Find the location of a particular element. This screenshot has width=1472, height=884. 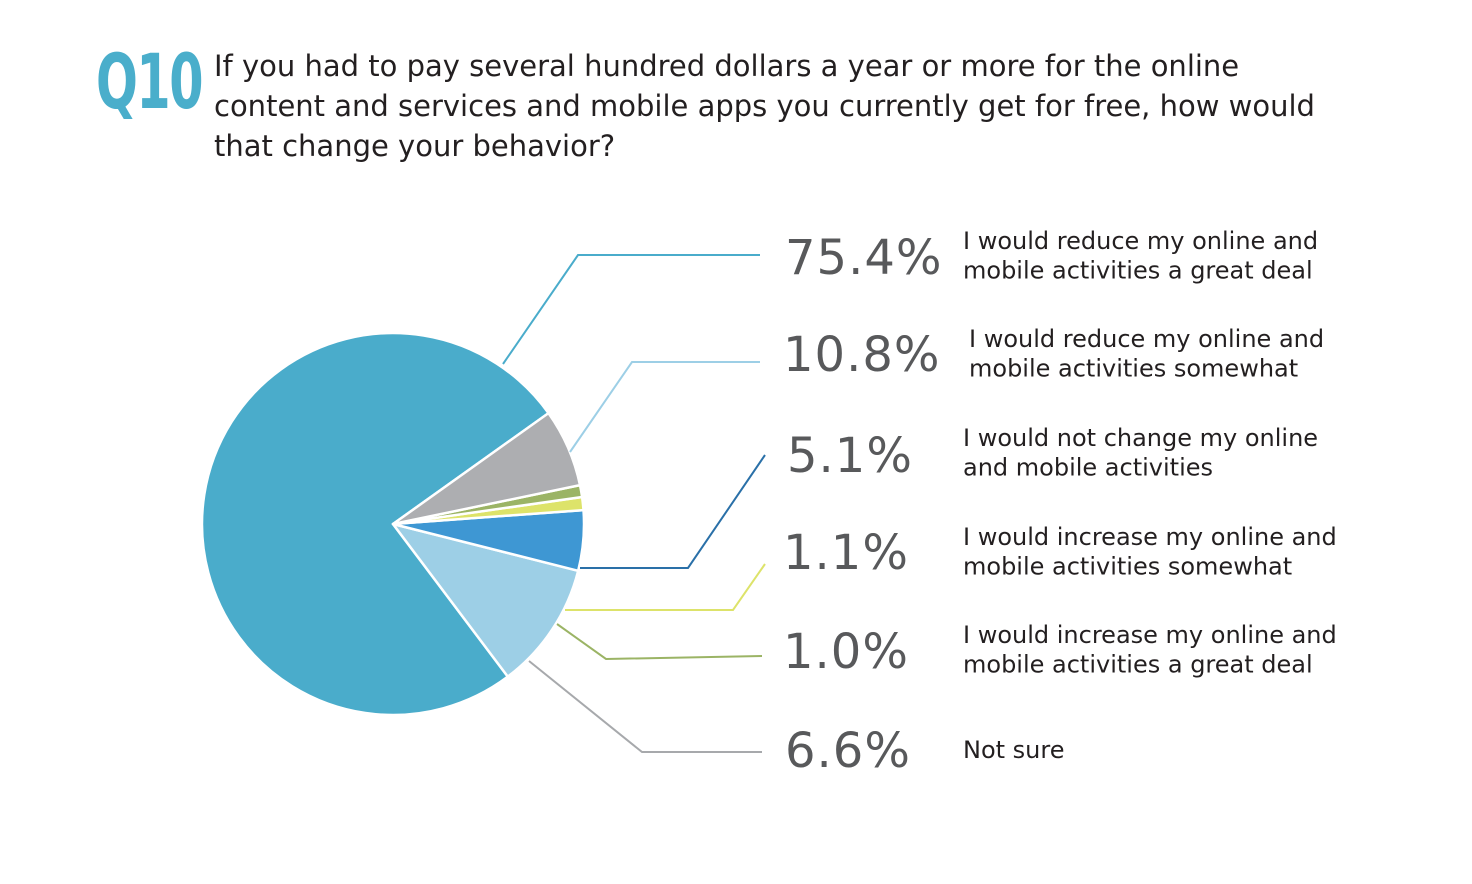

slice-category-label-line: and mobile activities is located at coordinates (1088, 468).